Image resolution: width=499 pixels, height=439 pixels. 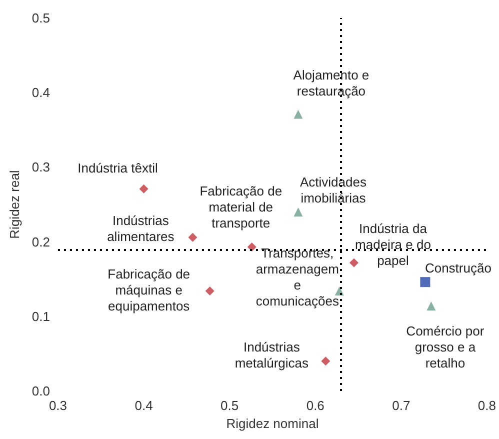 I want to click on x-tick-label: 0.3, so click(x=58, y=405).